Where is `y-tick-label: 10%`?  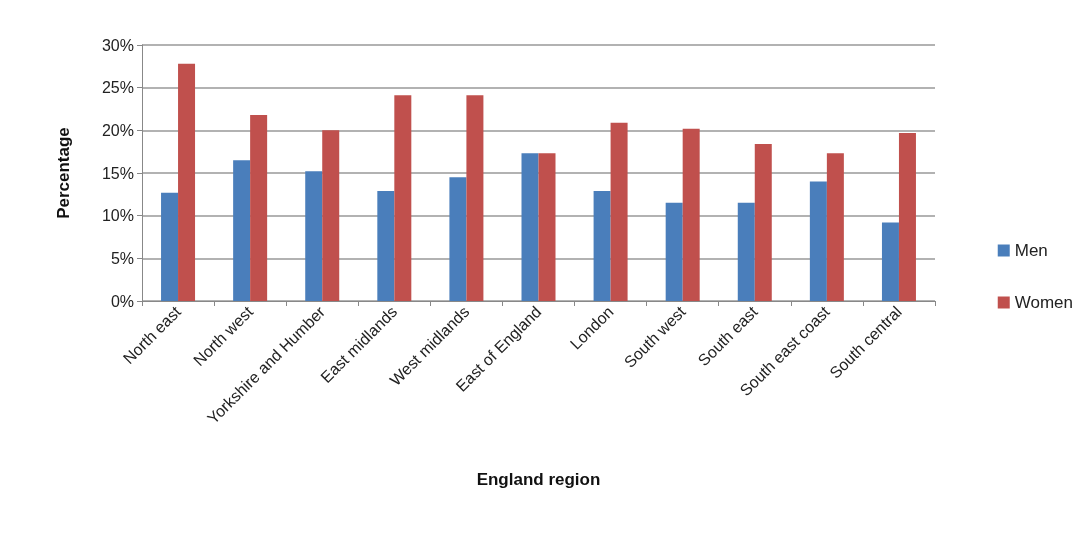 y-tick-label: 10% is located at coordinates (117, 216).